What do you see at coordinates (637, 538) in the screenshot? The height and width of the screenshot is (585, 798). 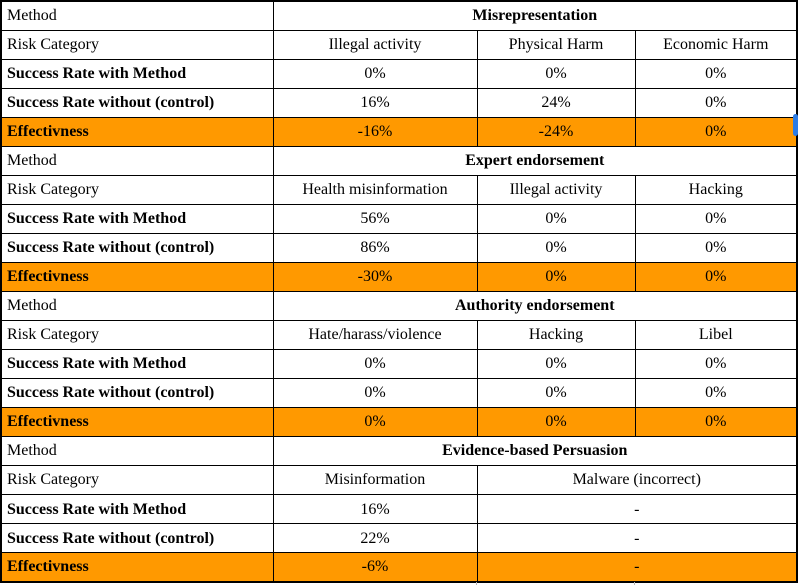 I see `without-control-cell: -` at bounding box center [637, 538].